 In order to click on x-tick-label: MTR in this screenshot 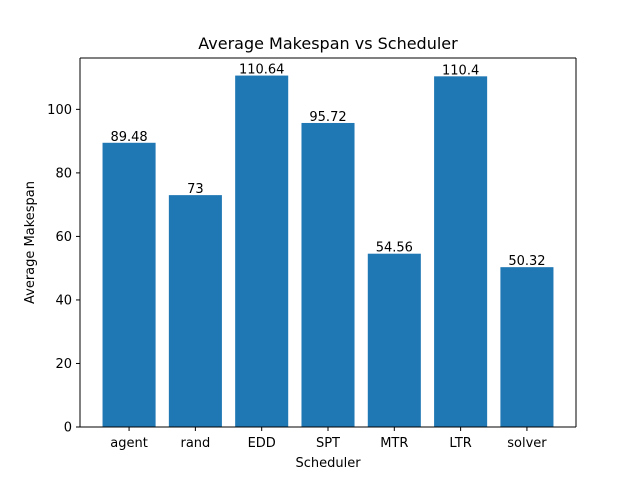, I will do `click(394, 443)`.